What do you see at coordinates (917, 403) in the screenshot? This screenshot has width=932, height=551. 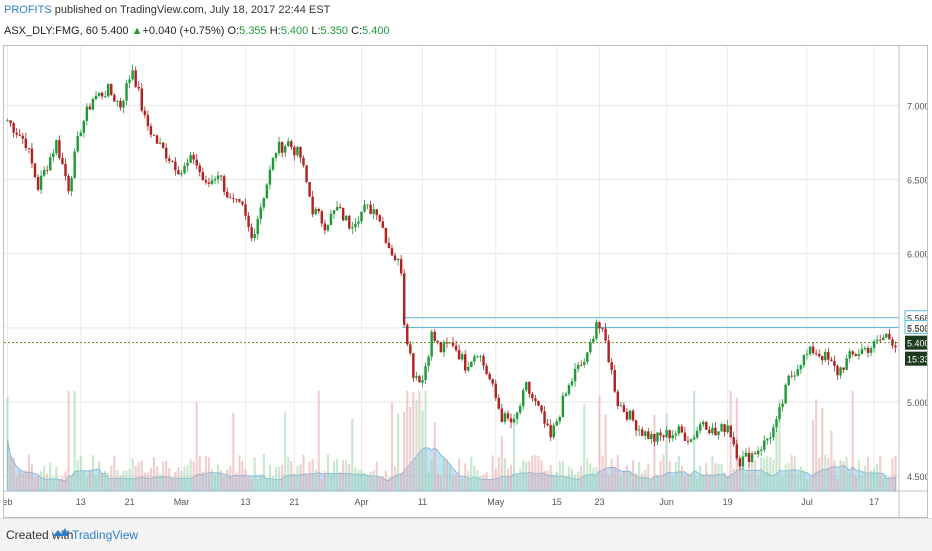 I see `y-tick-label: 5.000` at bounding box center [917, 403].